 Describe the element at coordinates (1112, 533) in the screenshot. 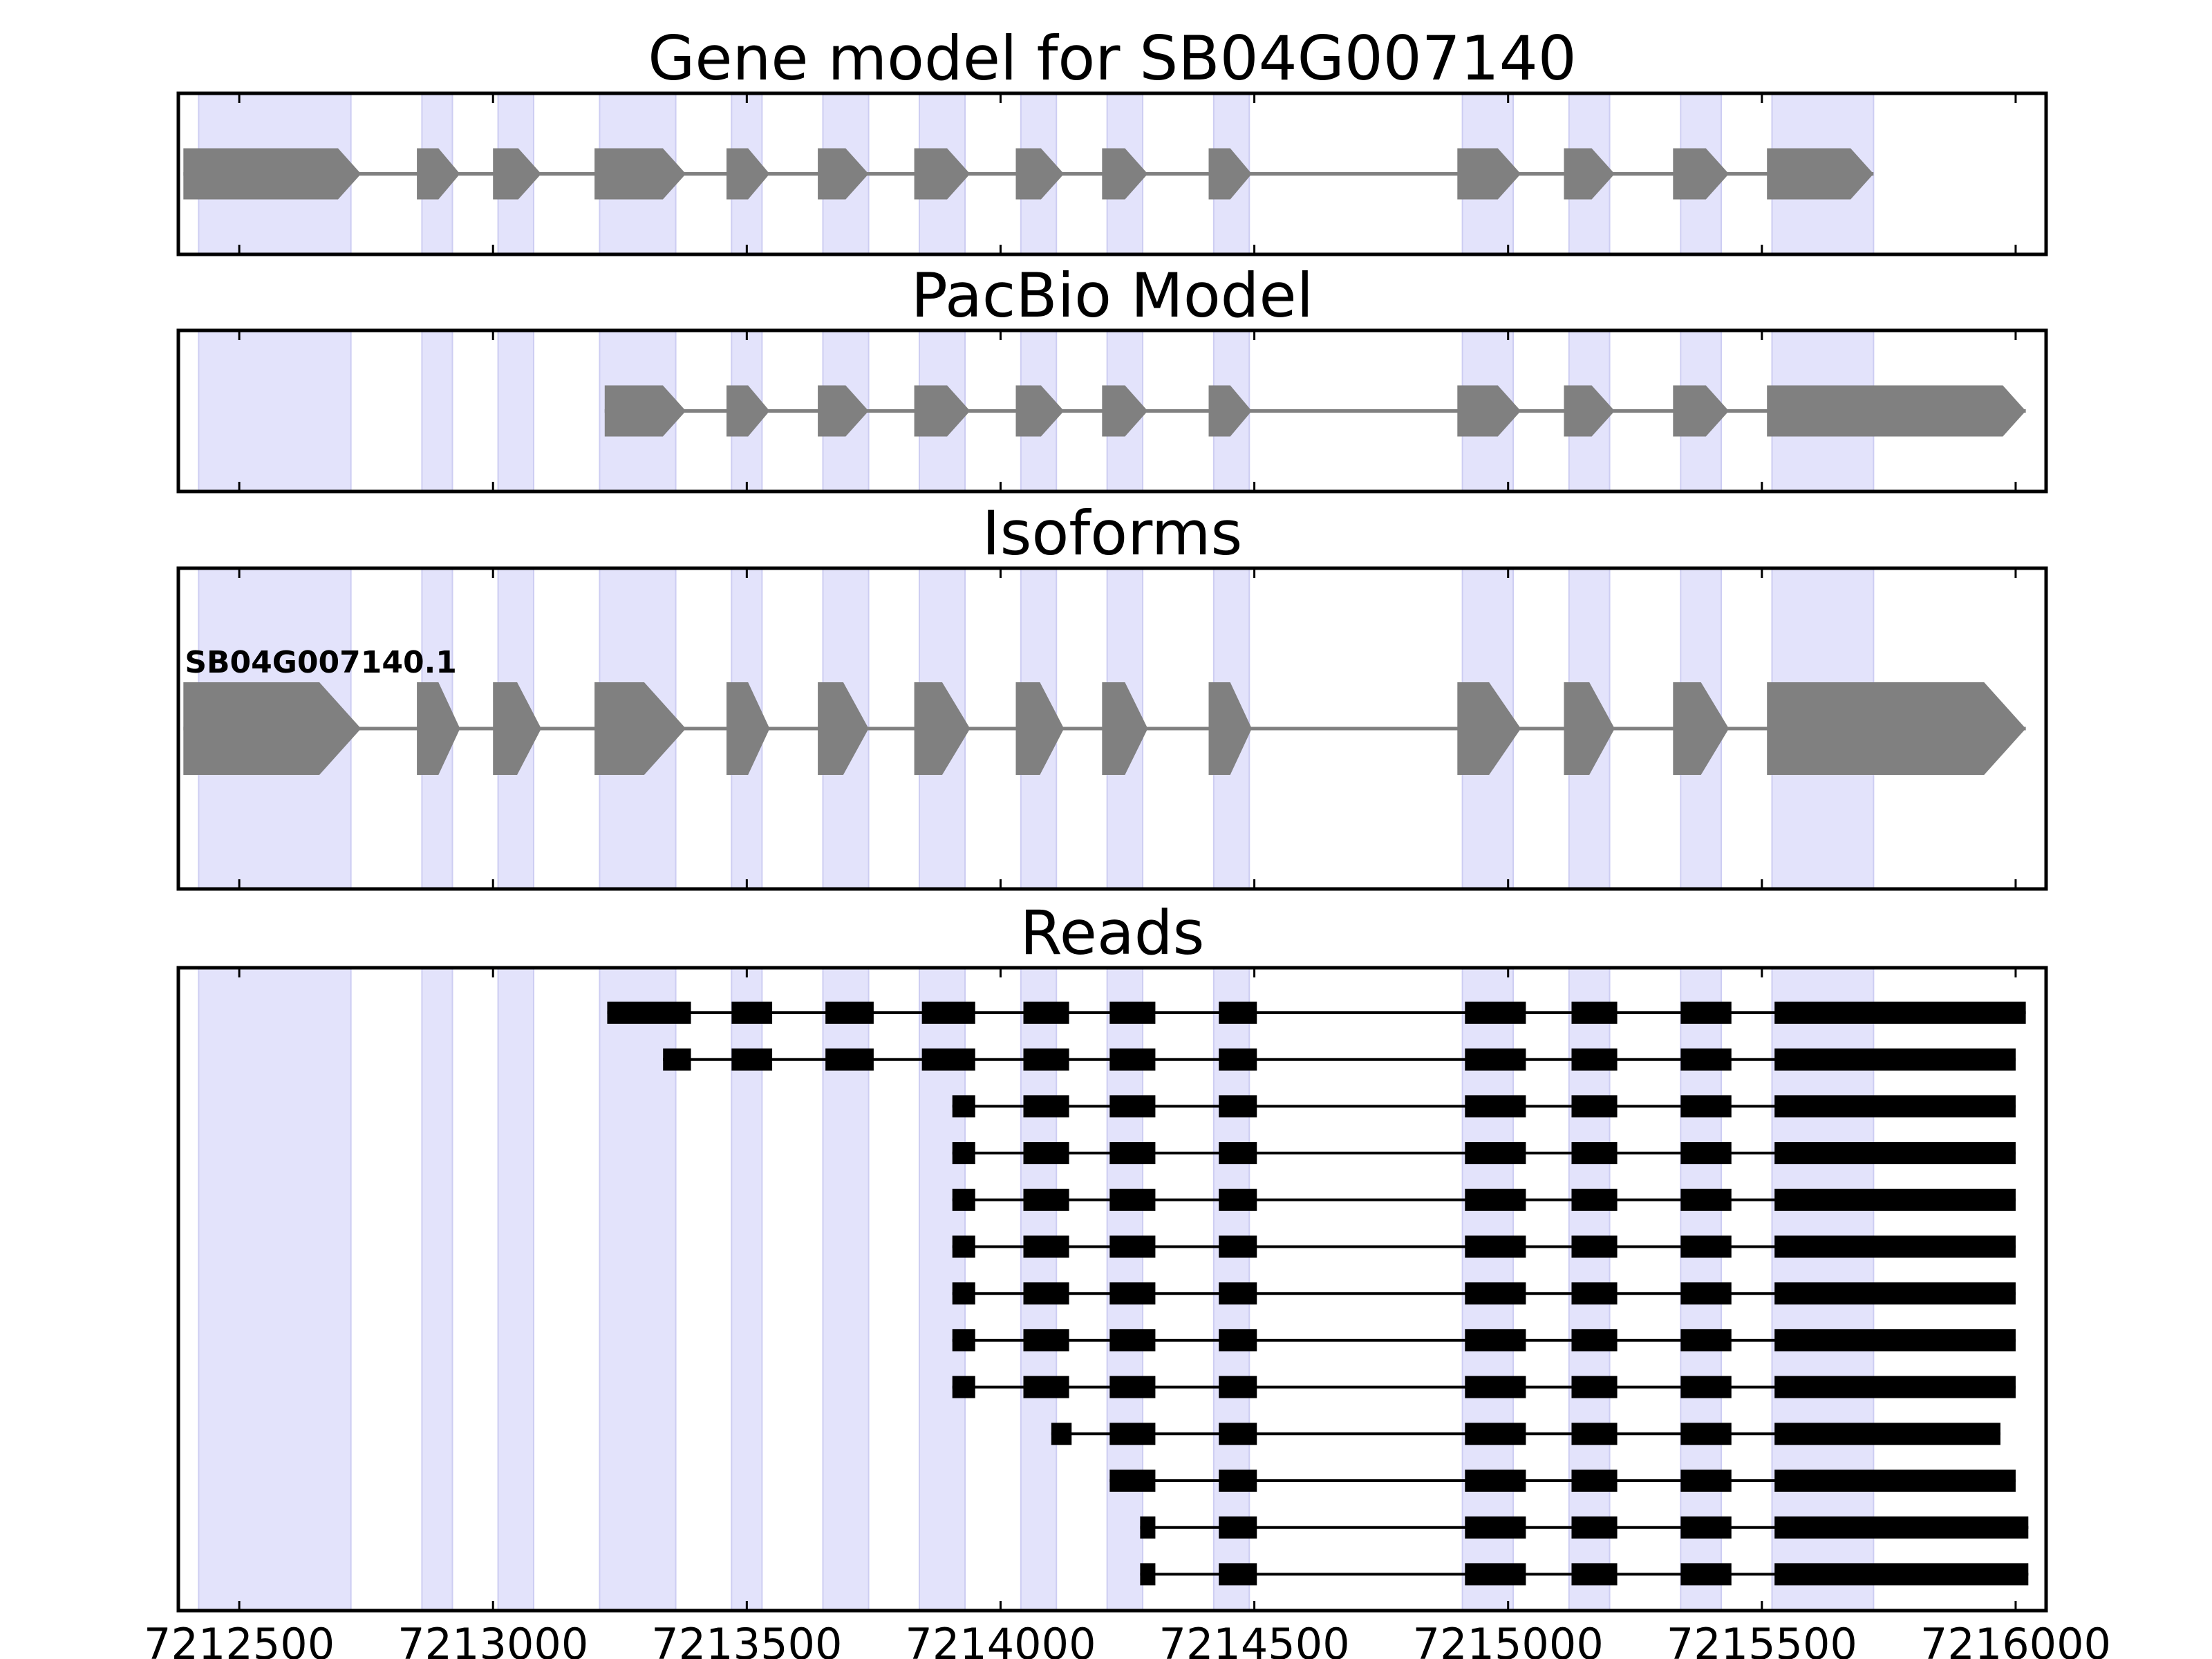

I see `panel-title-isoforms: Isoforms` at that location.